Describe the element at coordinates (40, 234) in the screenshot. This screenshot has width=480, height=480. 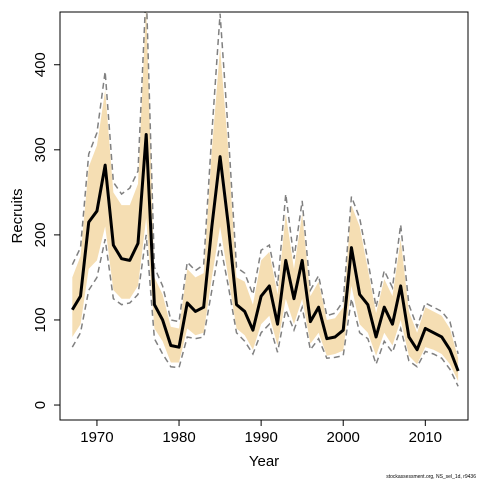
I see `y-tick-label: 200` at that location.